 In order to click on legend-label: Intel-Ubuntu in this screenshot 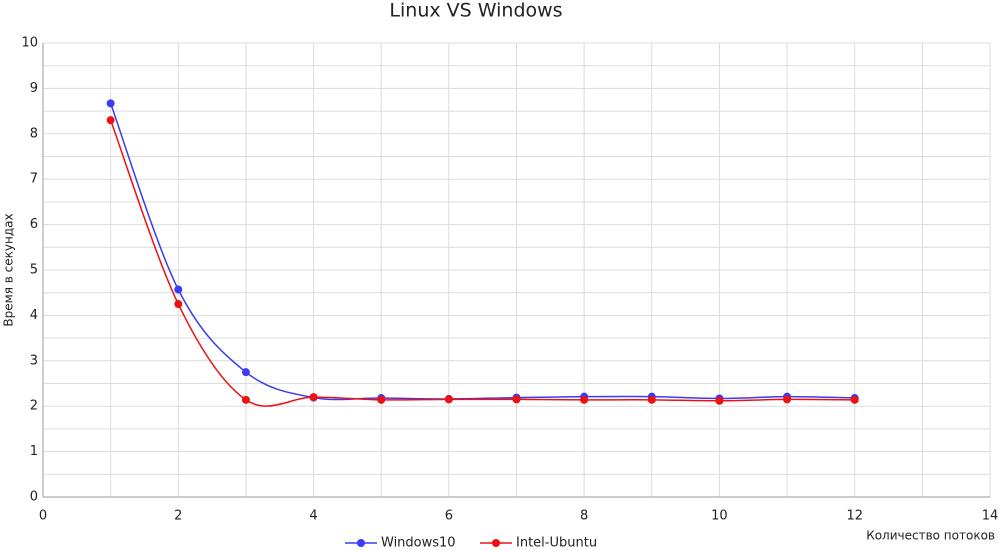, I will do `click(556, 543)`.